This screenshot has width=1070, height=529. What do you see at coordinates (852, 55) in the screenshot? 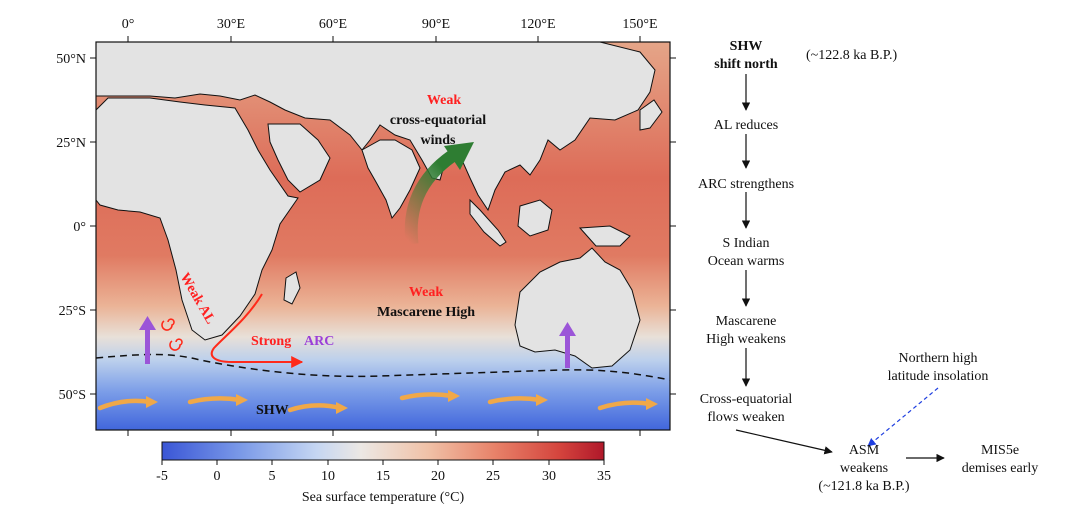
I see `flow-shw-time: (~122.8 ka B.P.)` at bounding box center [852, 55].